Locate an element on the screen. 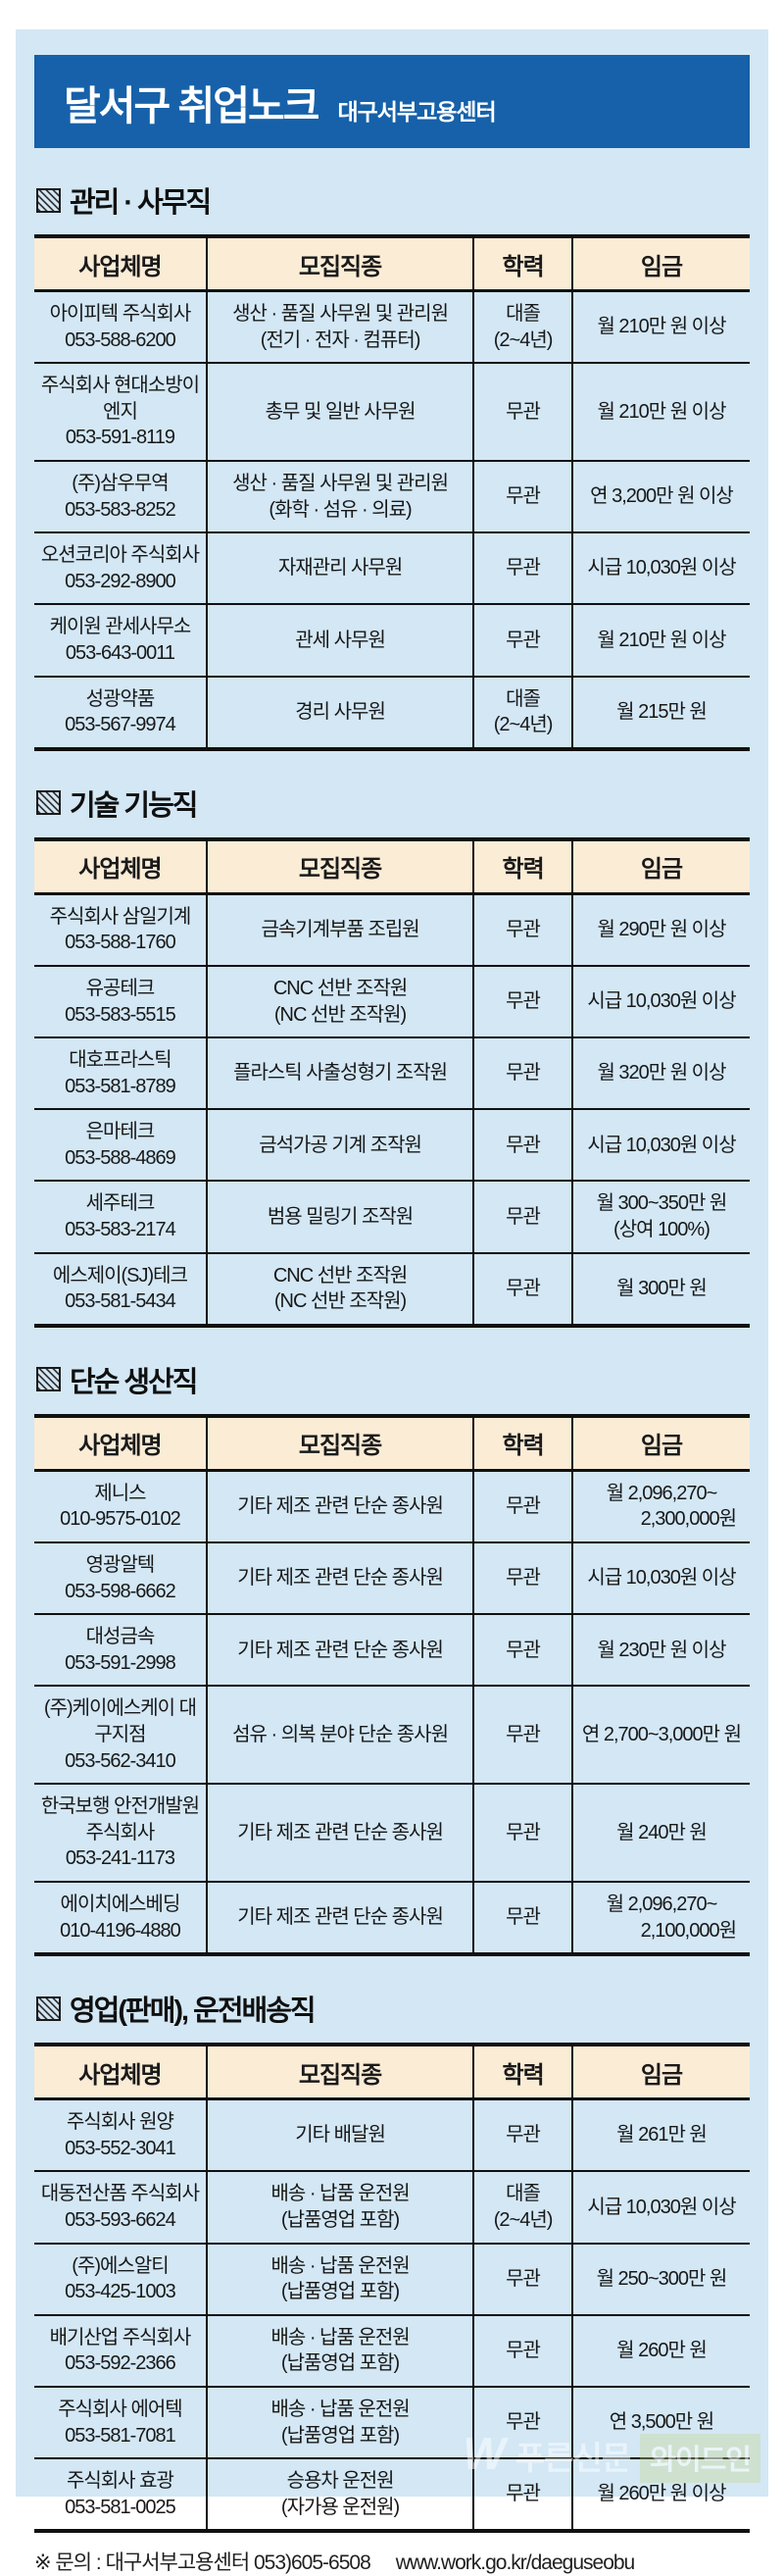 This screenshot has width=784, height=2576. cell-job: 승용차 운전원 (자가용 운전원) is located at coordinates (339, 2494).